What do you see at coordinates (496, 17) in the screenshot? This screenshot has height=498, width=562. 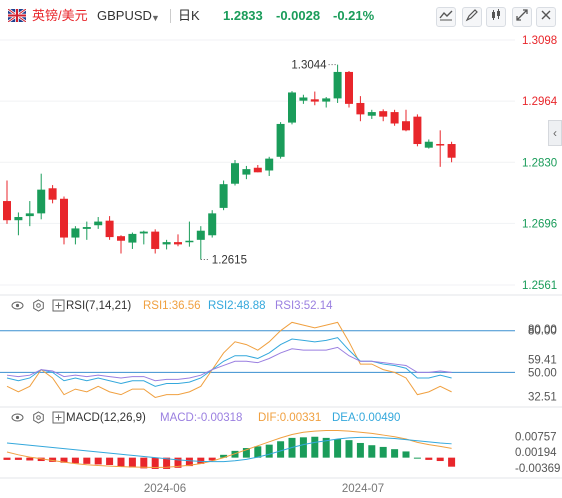 I see `candle-settings-icon` at bounding box center [496, 17].